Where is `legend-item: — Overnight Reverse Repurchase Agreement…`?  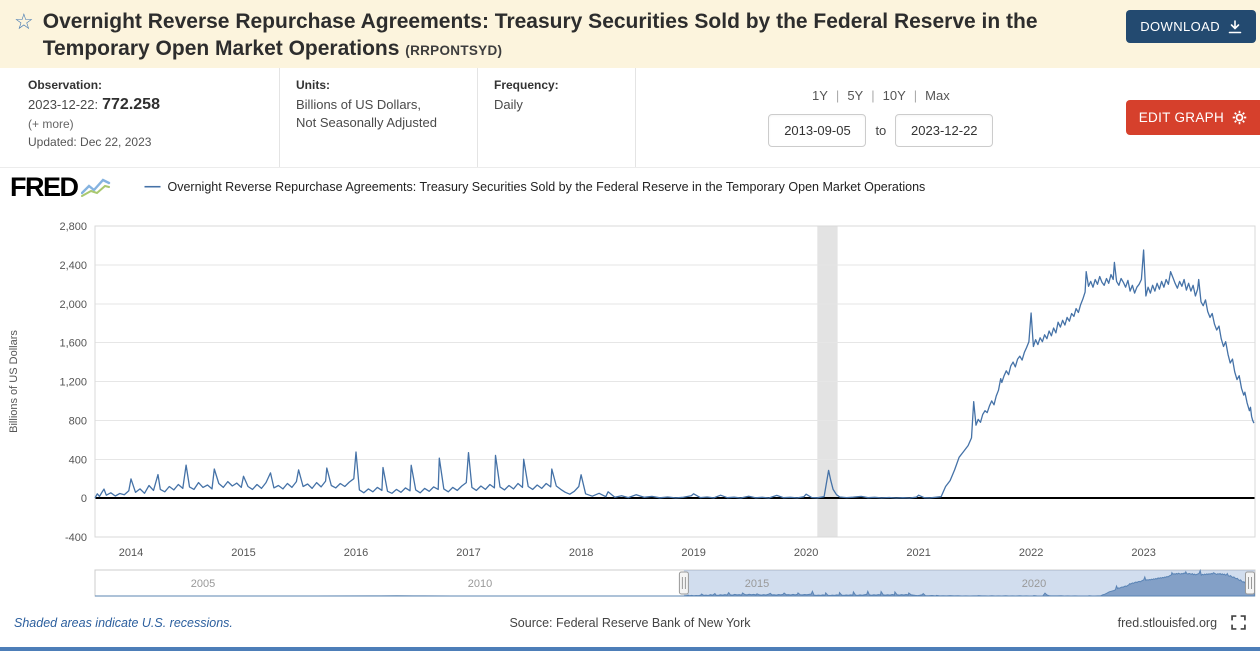
legend-item: — Overnight Reverse Repurchase Agreement… is located at coordinates (535, 186).